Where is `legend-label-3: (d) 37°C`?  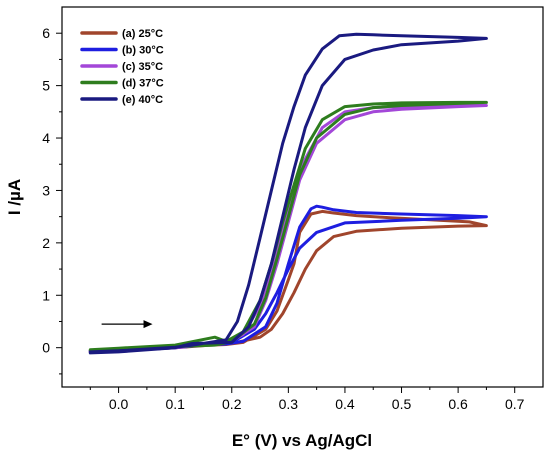
legend-label-3: (d) 37°C is located at coordinates (143, 84).